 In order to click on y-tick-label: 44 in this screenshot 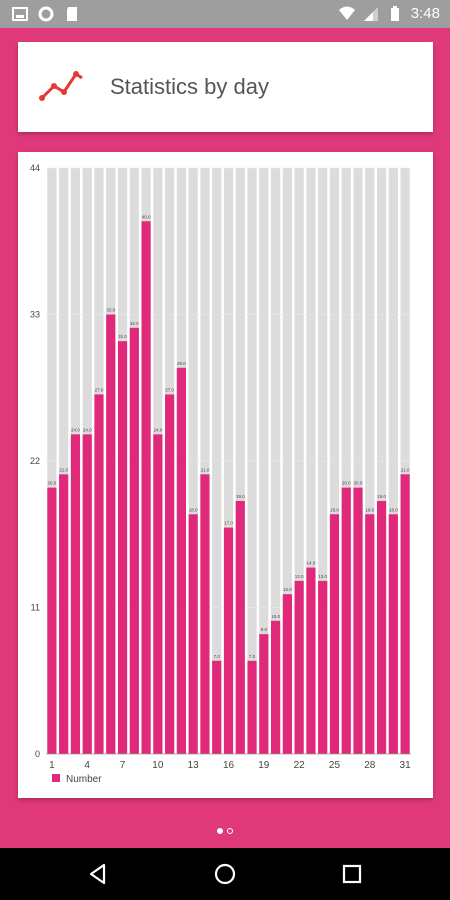, I will do `click(35, 168)`.